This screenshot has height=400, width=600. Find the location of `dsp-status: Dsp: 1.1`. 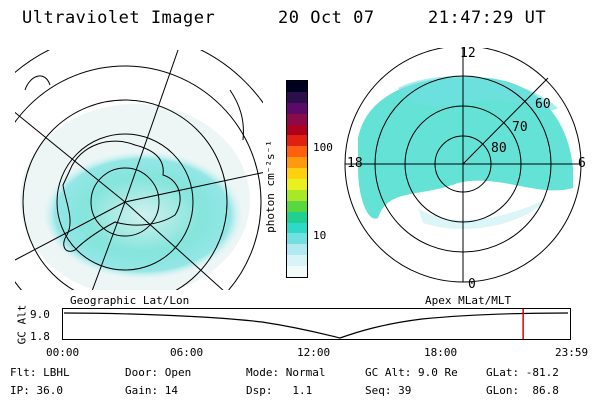

dsp-status: Dsp: 1.1 is located at coordinates (279, 390).